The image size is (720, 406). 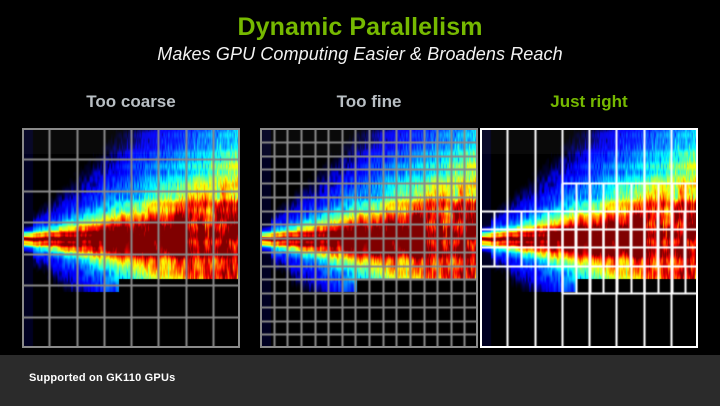 I want to click on panel-caption-too-coarse: Too coarse, so click(x=131, y=101).